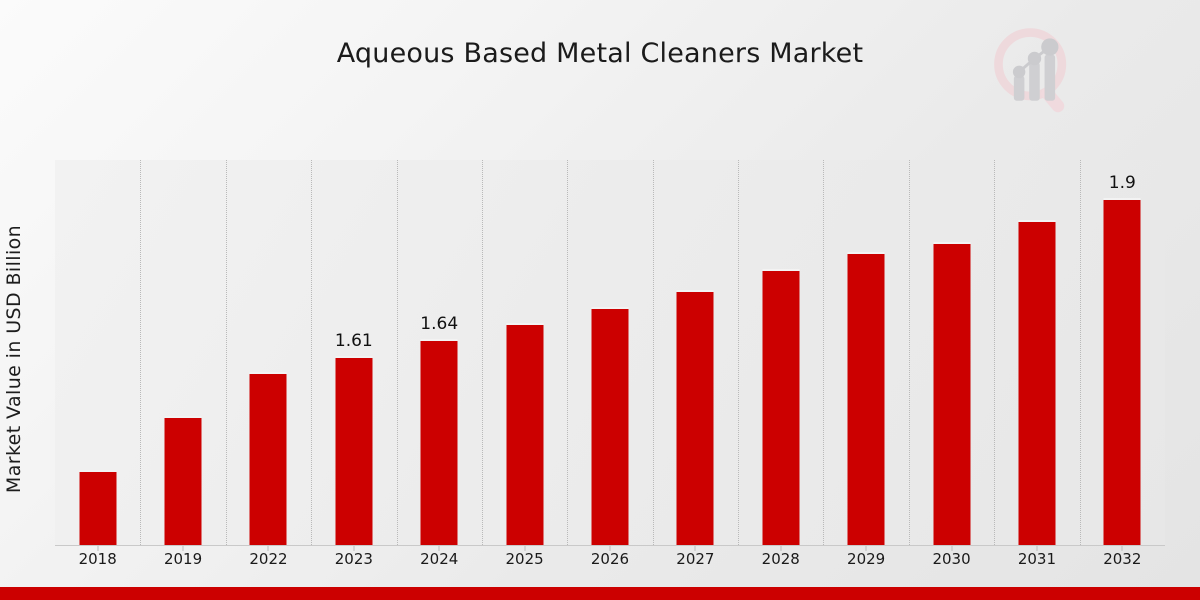 Image resolution: width=1200 pixels, height=600 pixels. What do you see at coordinates (780, 559) in the screenshot?
I see `x-axis-tick-label-2028: 2028` at bounding box center [780, 559].